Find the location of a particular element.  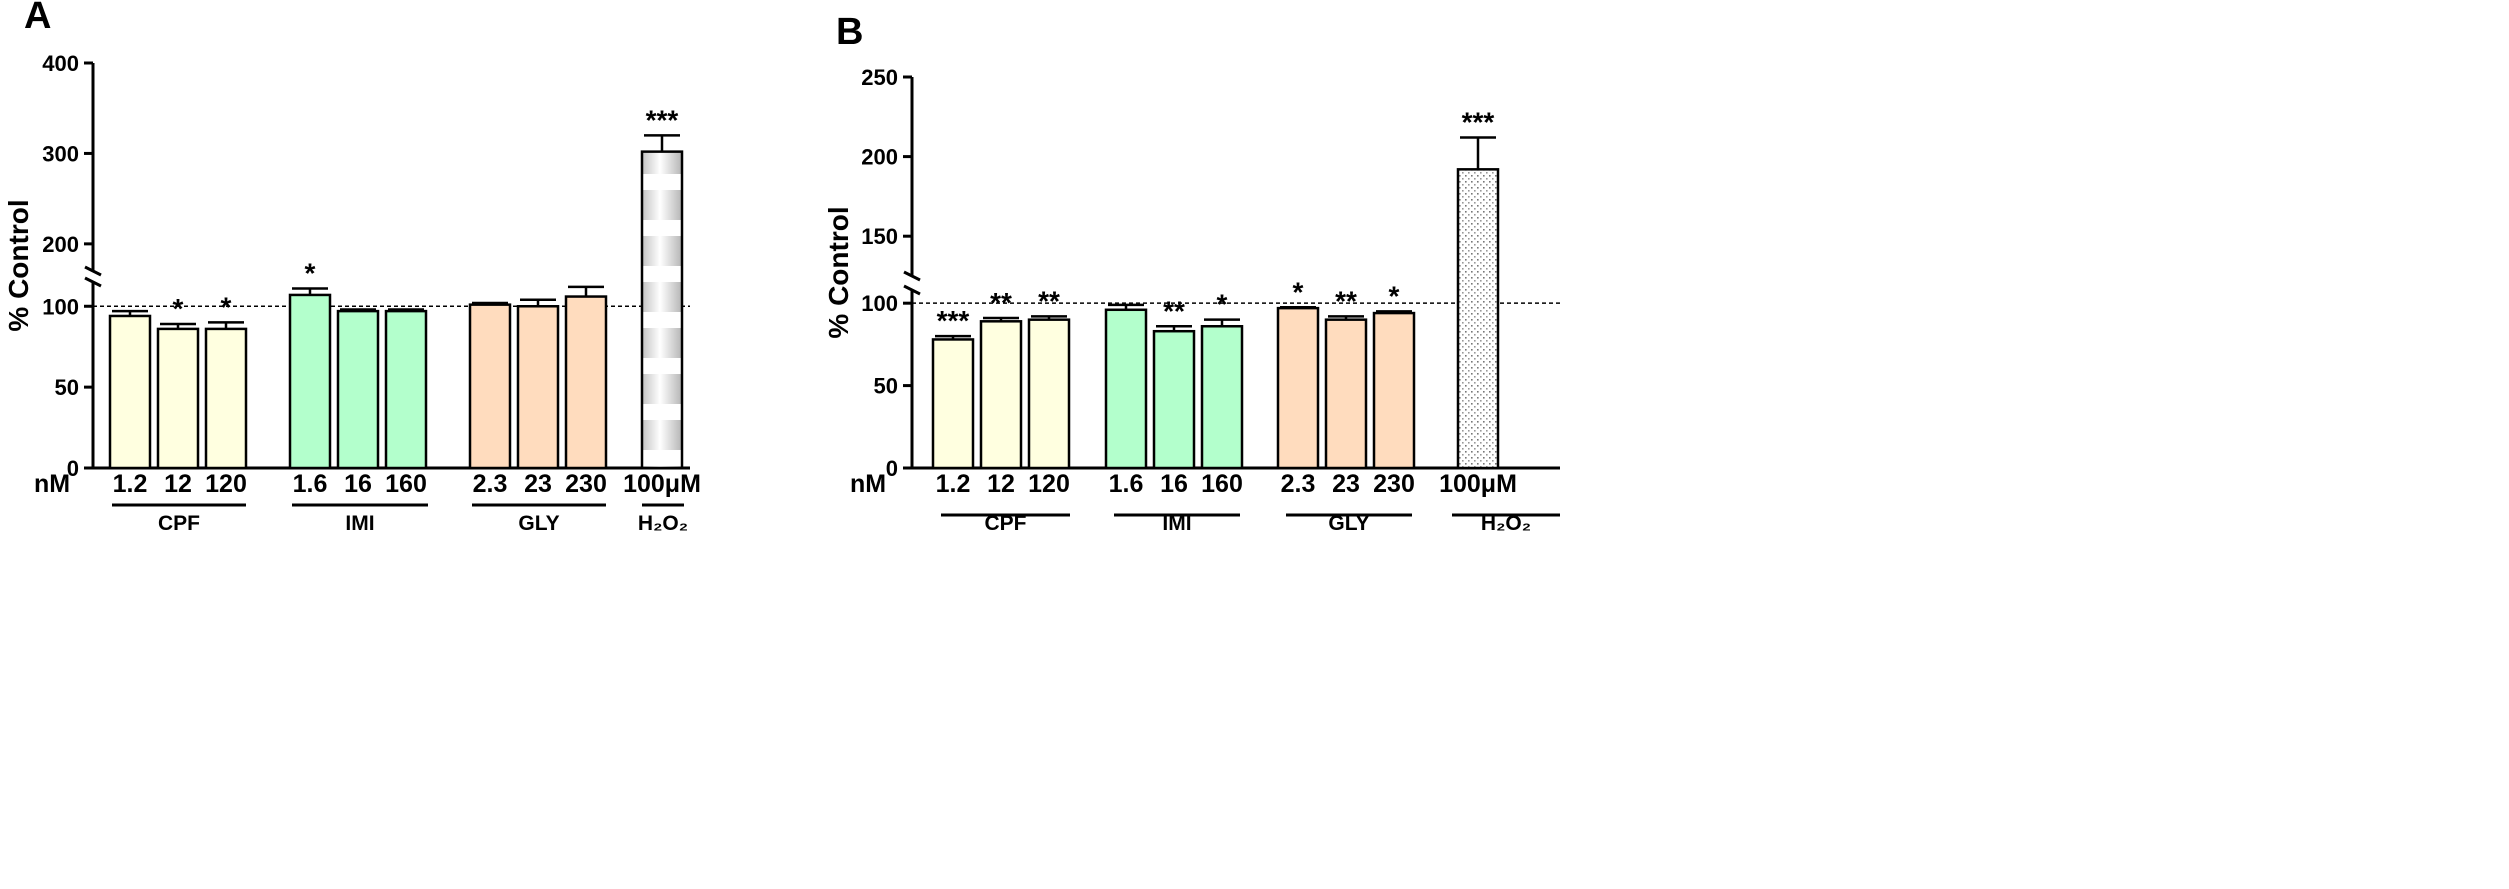

y-tick-label: 150 is located at coordinates (879, 236).